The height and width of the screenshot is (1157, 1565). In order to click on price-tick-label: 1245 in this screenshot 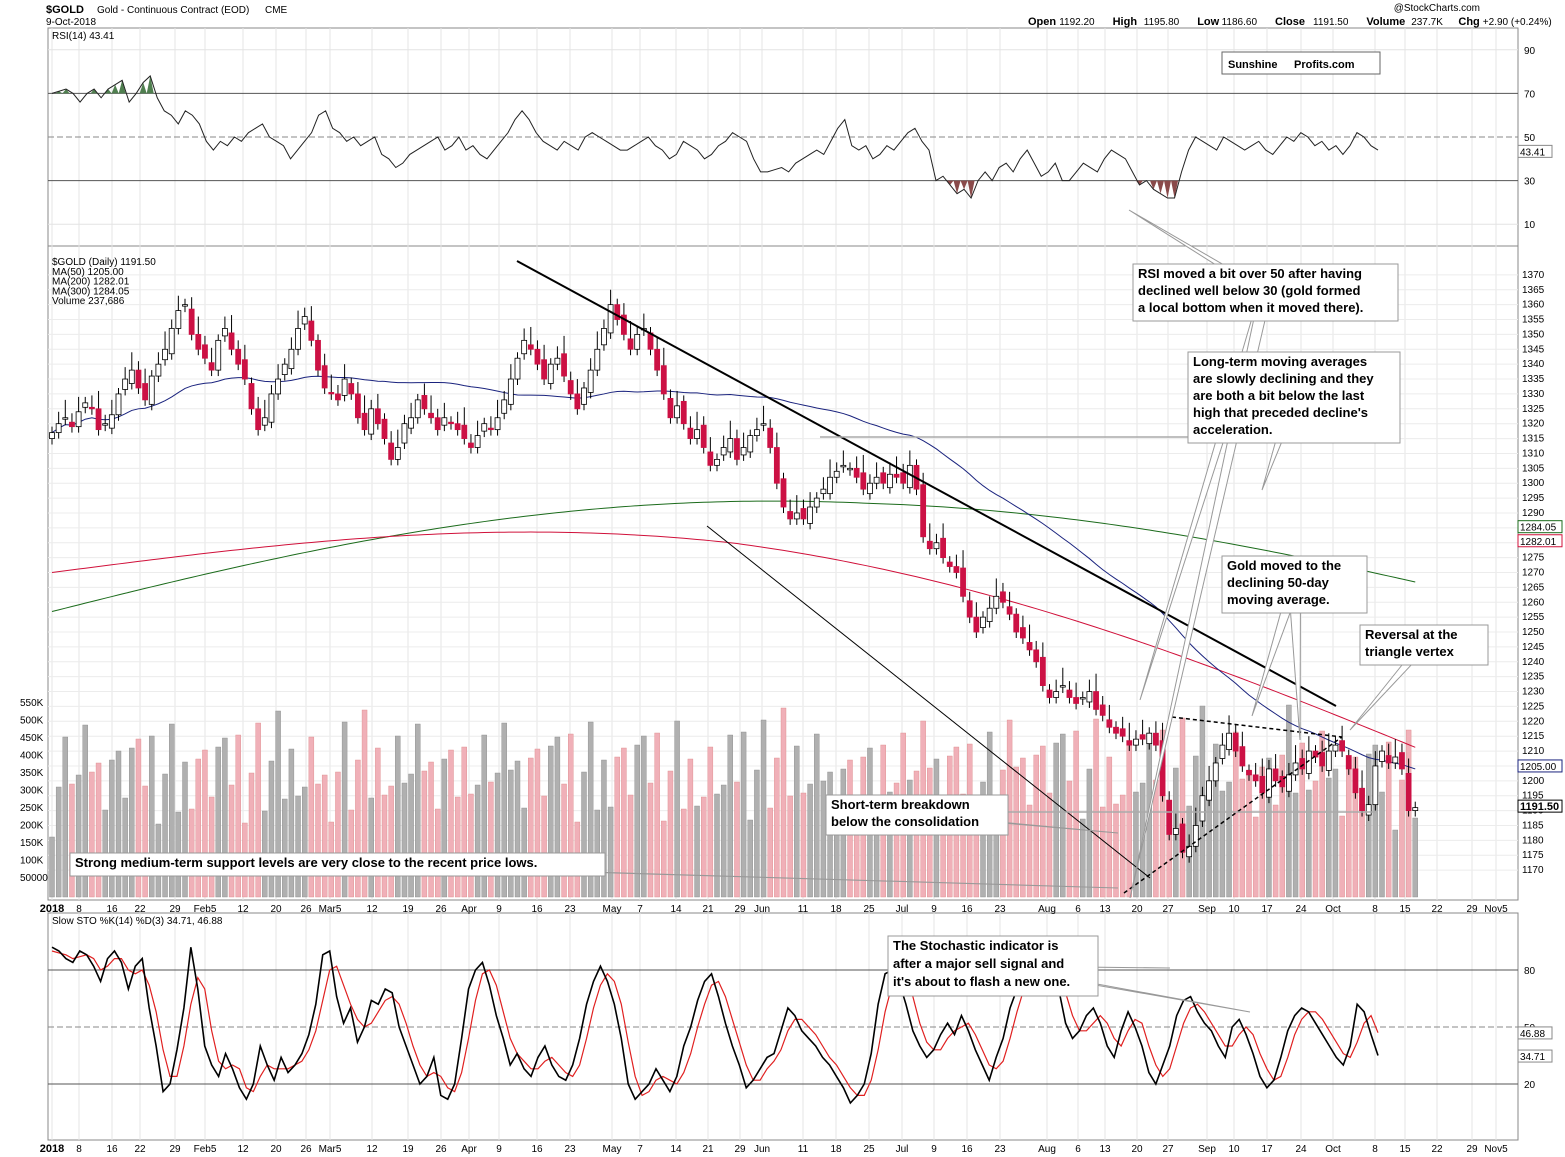, I will do `click(1533, 647)`.